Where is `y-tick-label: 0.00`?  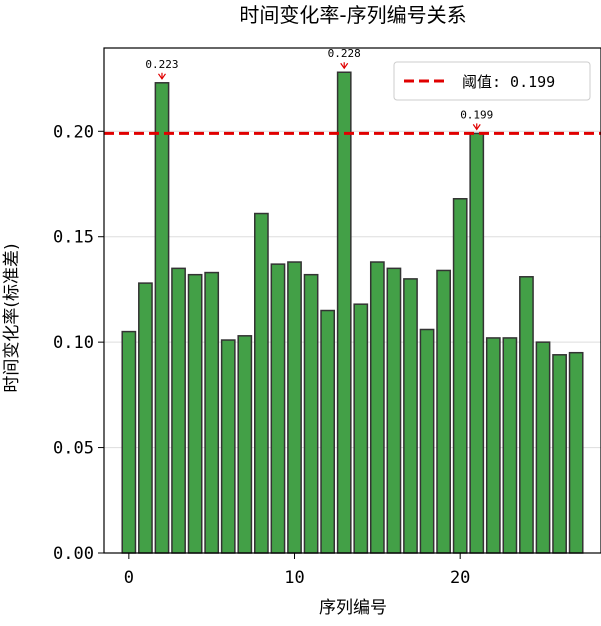 y-tick-label: 0.00 is located at coordinates (73, 554).